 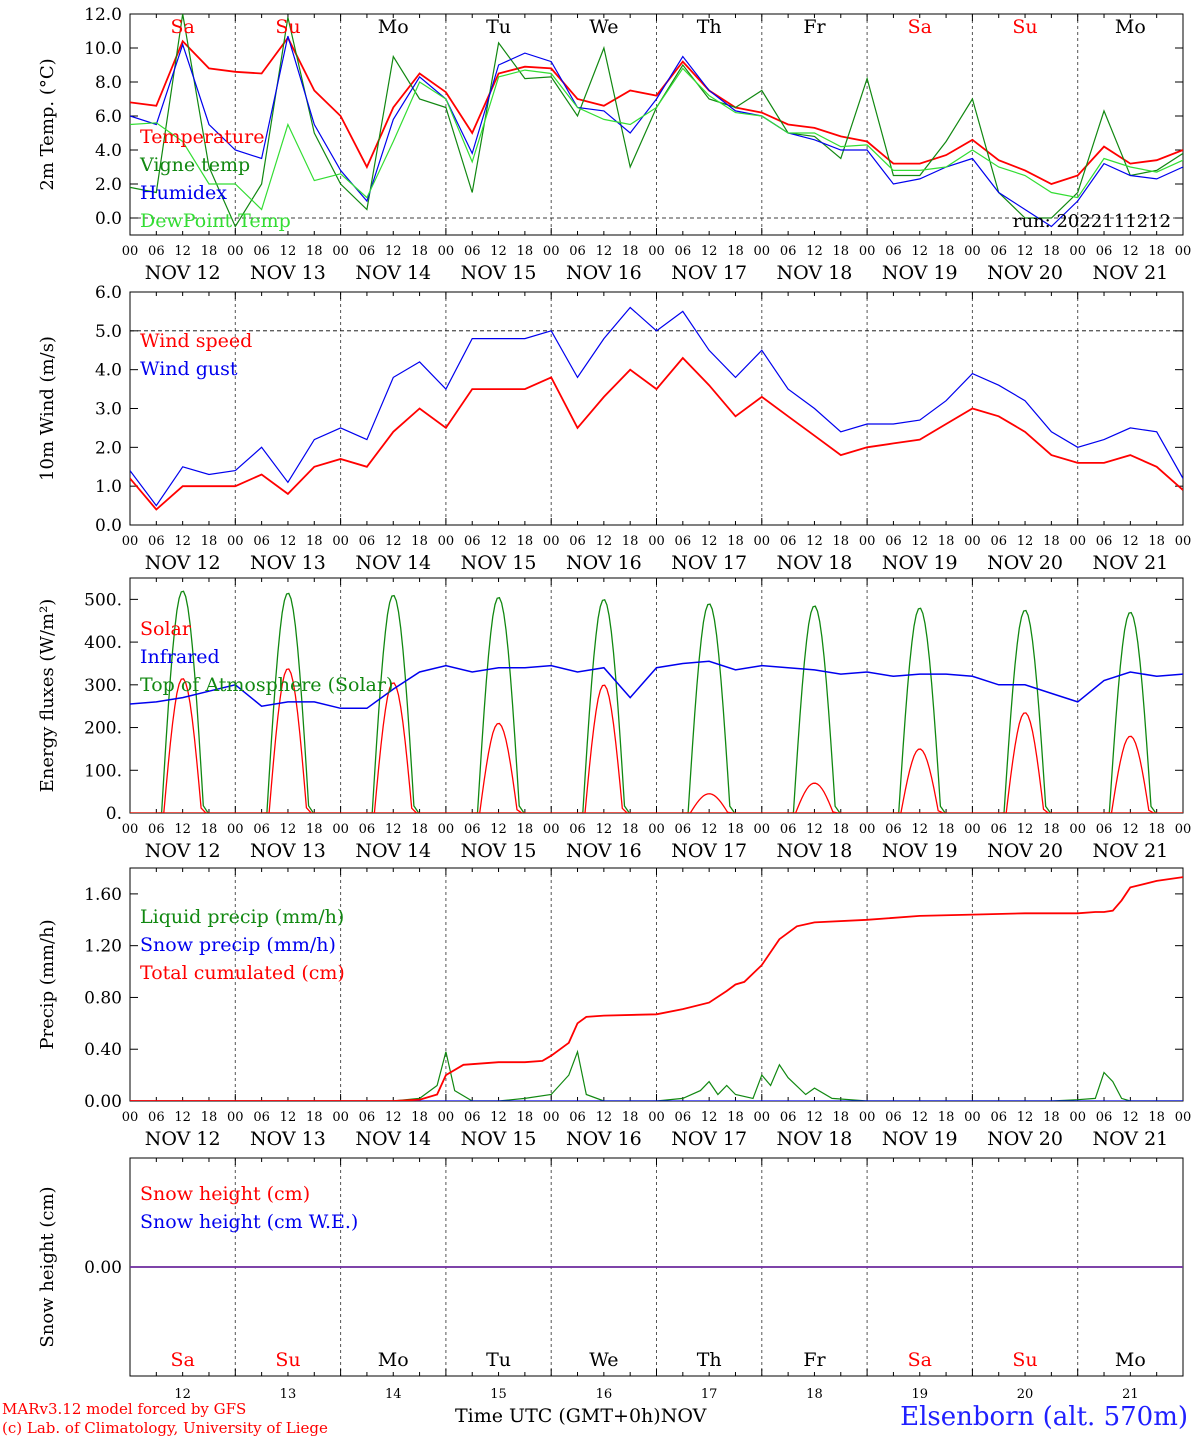 I want to click on y-tick-label: 200., so click(x=103, y=729).